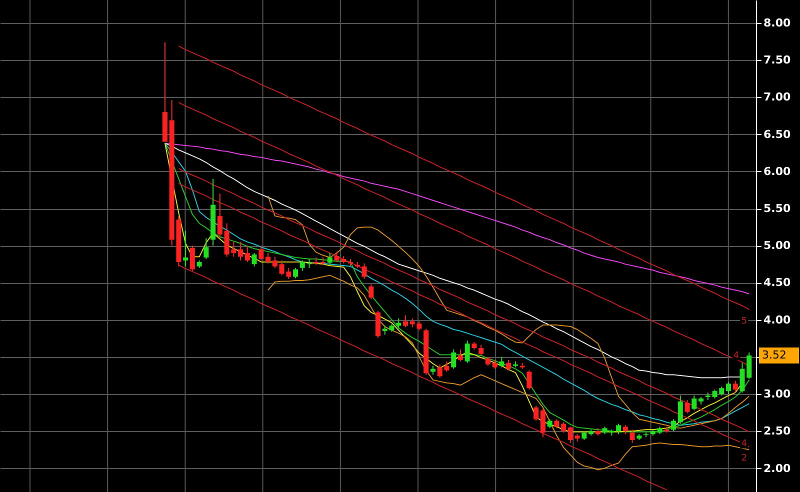  What do you see at coordinates (777, 209) in the screenshot?
I see `y-tick-label: 5.50` at bounding box center [777, 209].